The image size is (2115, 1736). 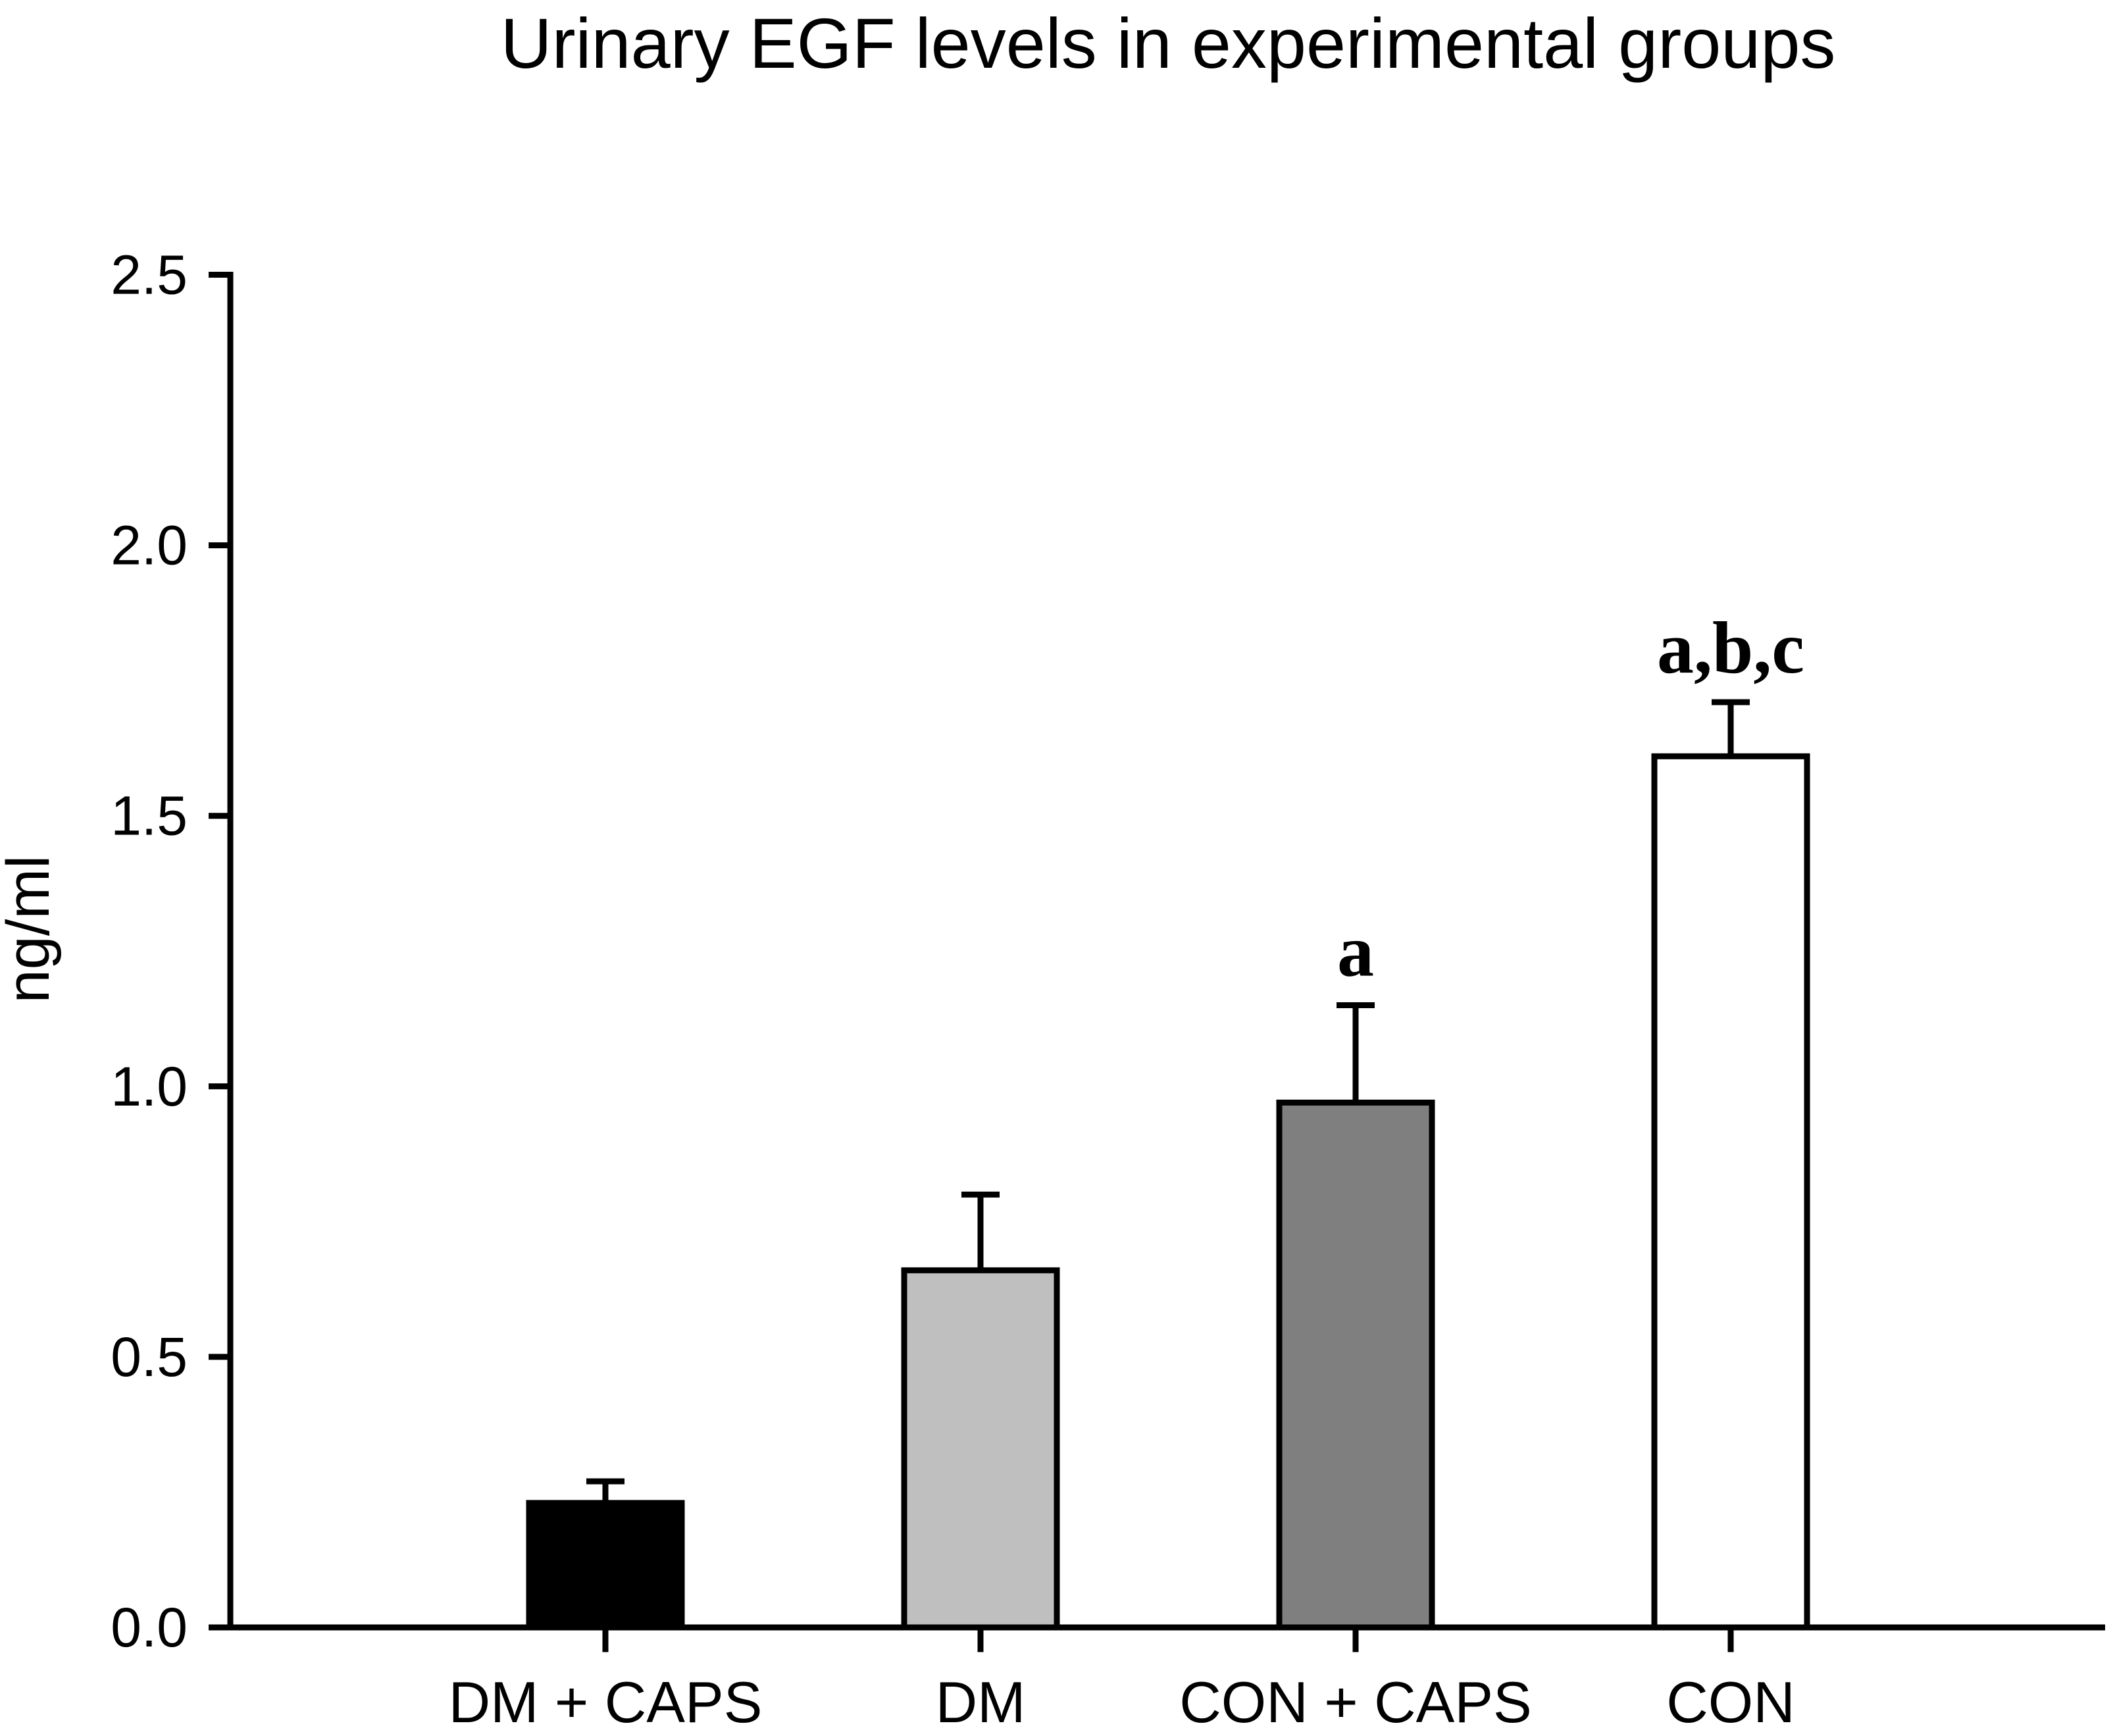 I want to click on y-tick-label: 2.0, so click(x=149, y=545).